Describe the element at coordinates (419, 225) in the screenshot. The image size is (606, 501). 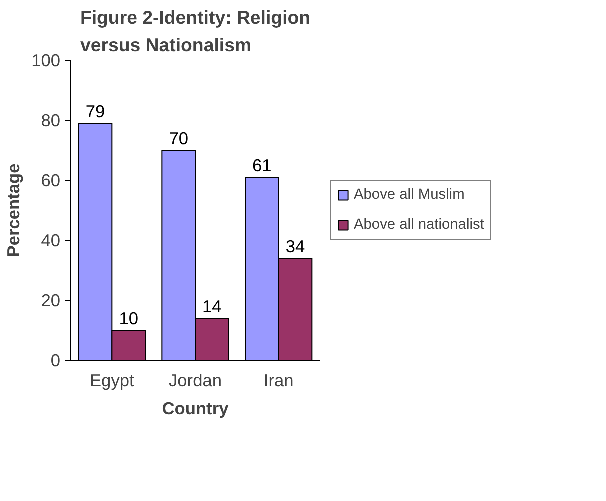
I see `legend-label: Above all nationalist` at that location.